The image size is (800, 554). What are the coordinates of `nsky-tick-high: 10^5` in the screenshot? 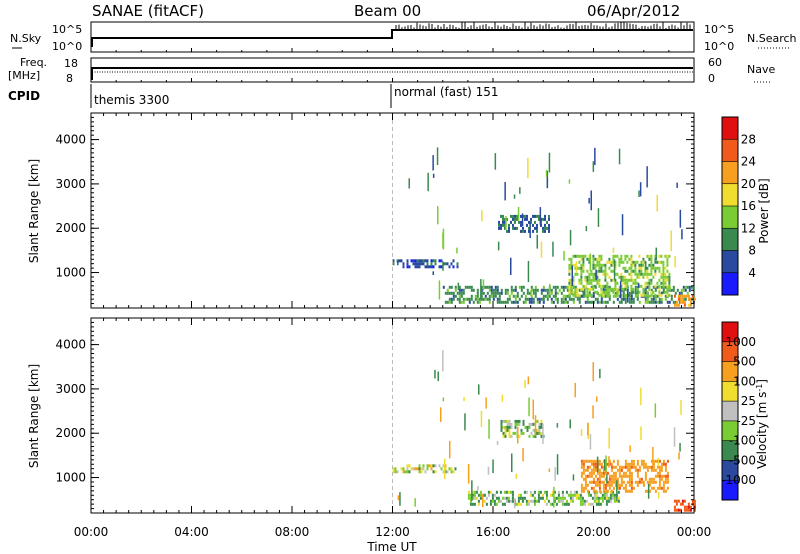 It's located at (67, 29).